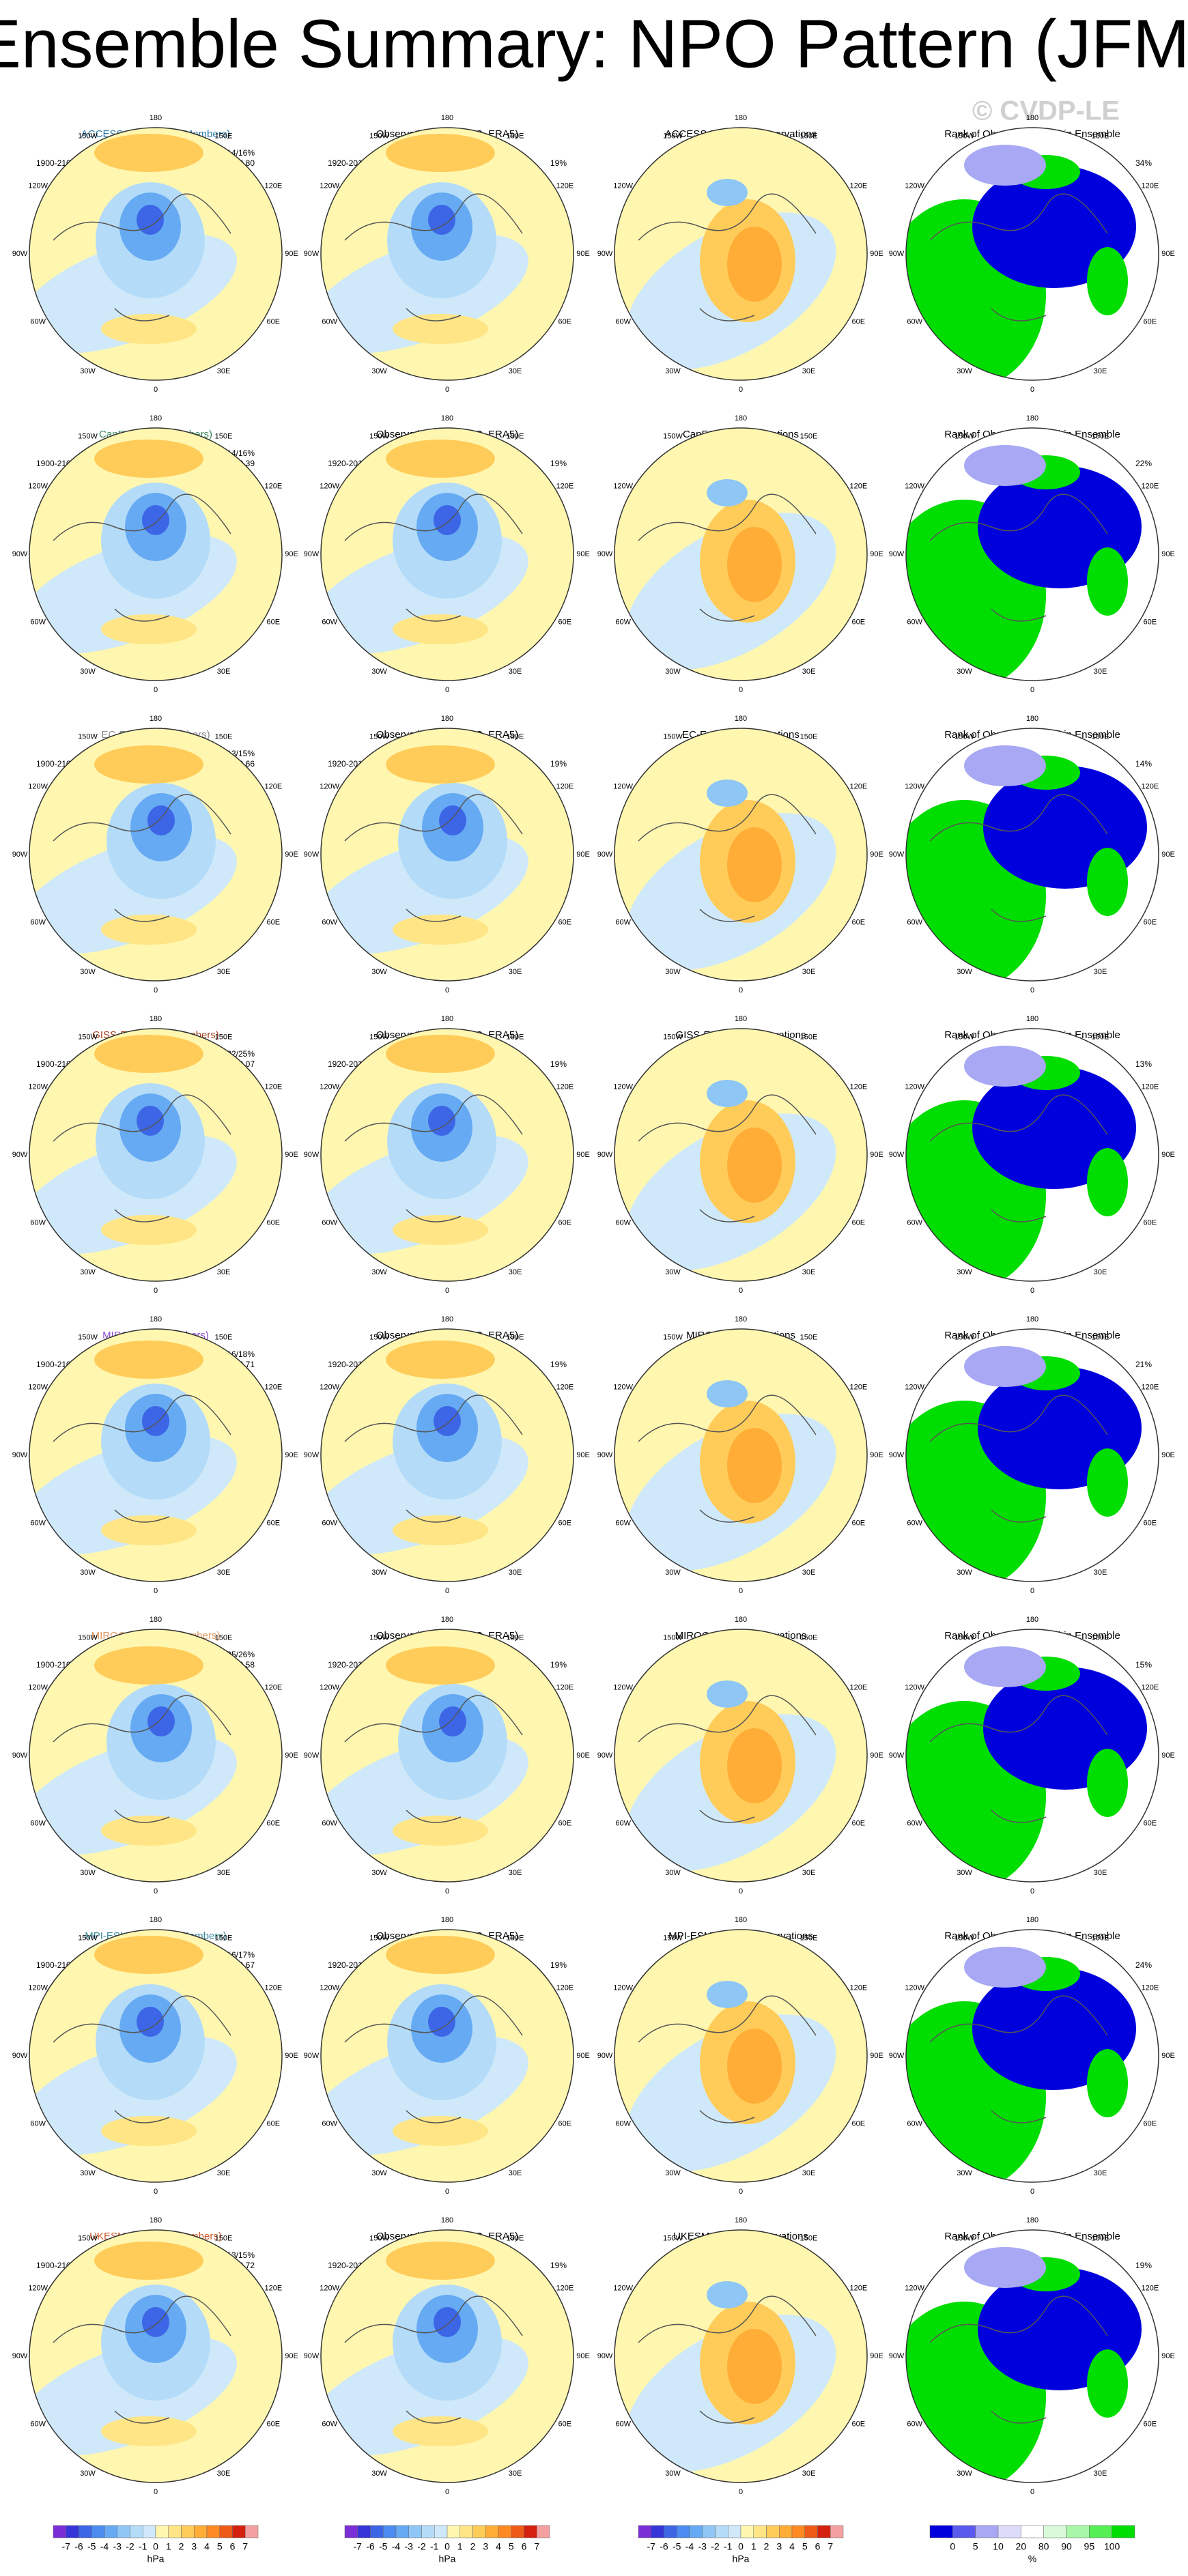  Describe the element at coordinates (1143, 1364) in the screenshot. I see `pct: 21%` at that location.